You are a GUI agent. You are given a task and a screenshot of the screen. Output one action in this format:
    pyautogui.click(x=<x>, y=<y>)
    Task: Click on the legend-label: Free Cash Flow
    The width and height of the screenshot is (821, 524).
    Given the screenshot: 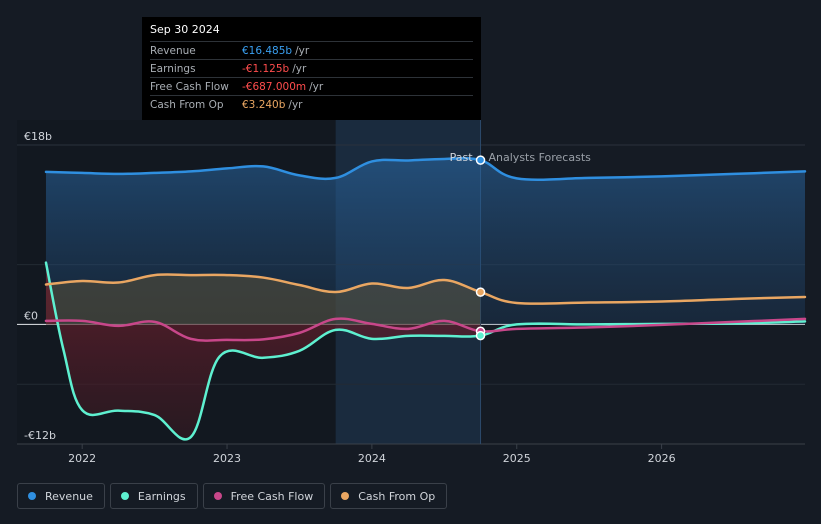 What is the action you would take?
    pyautogui.click(x=272, y=496)
    